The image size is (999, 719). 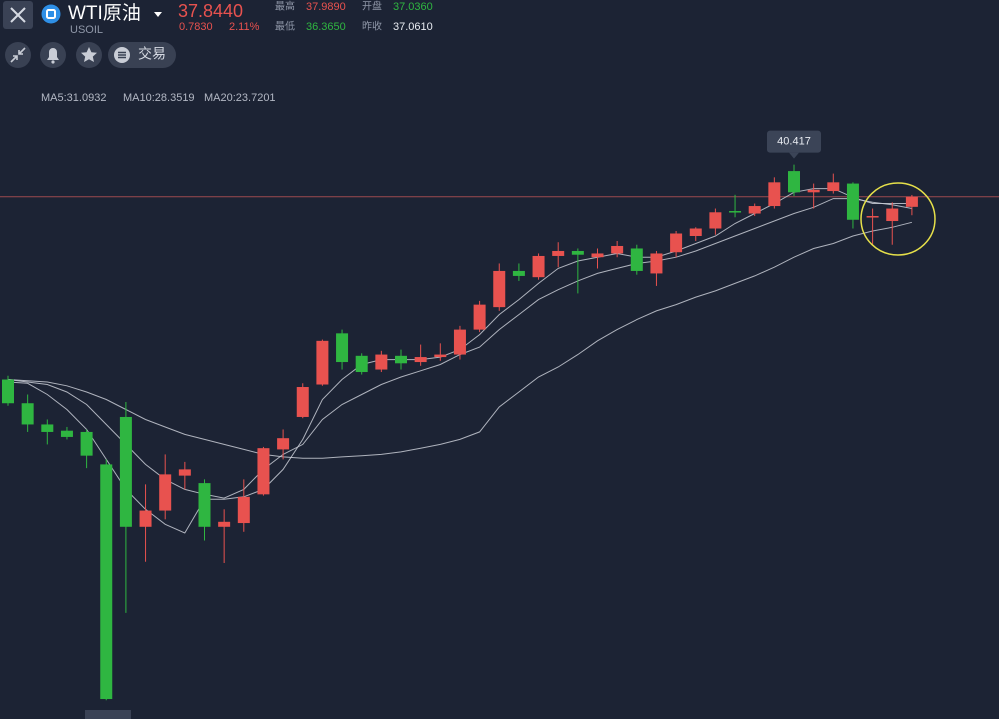 What do you see at coordinates (73, 98) in the screenshot?
I see `legend-entry: MA5:31.0932` at bounding box center [73, 98].